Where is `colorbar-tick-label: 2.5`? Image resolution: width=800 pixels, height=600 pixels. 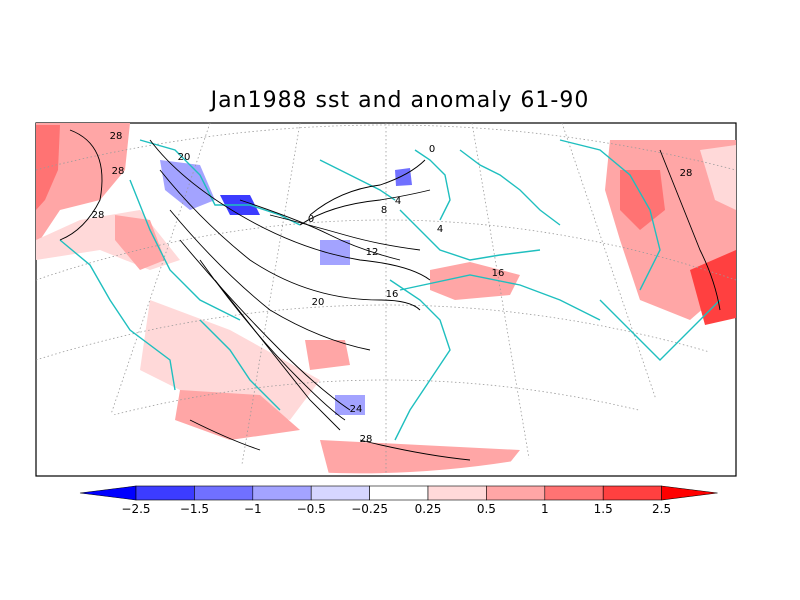 colorbar-tick-label: 2.5 is located at coordinates (661, 509).